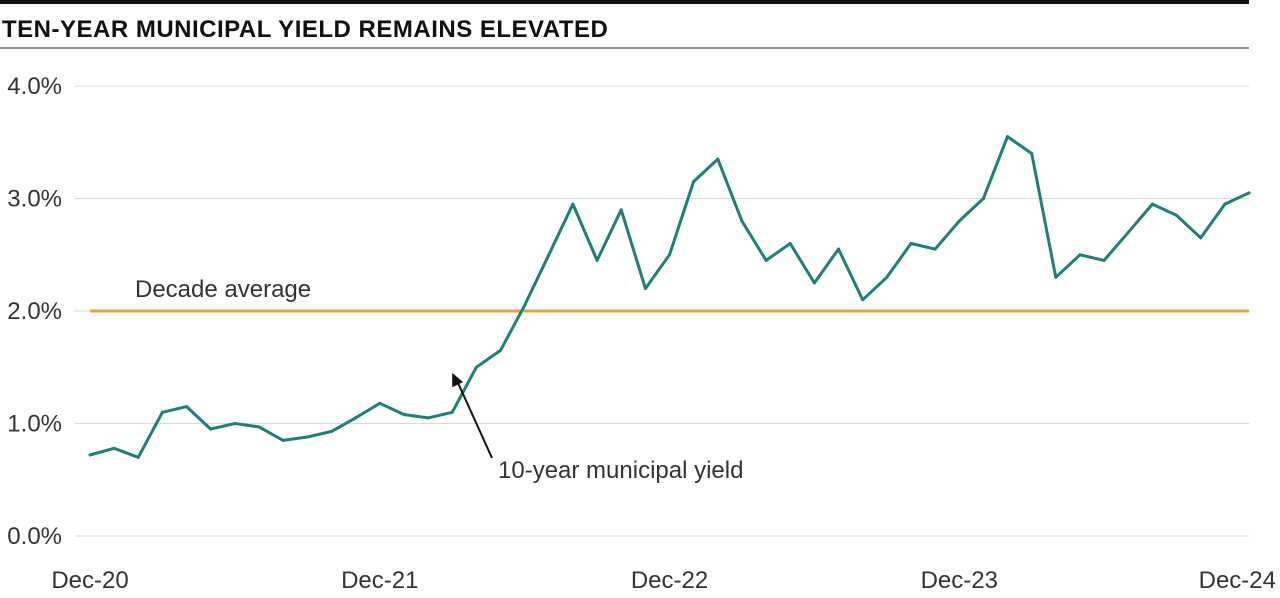 This screenshot has height=598, width=1280. What do you see at coordinates (89, 580) in the screenshot?
I see `x-tick-label: Dec-20` at bounding box center [89, 580].